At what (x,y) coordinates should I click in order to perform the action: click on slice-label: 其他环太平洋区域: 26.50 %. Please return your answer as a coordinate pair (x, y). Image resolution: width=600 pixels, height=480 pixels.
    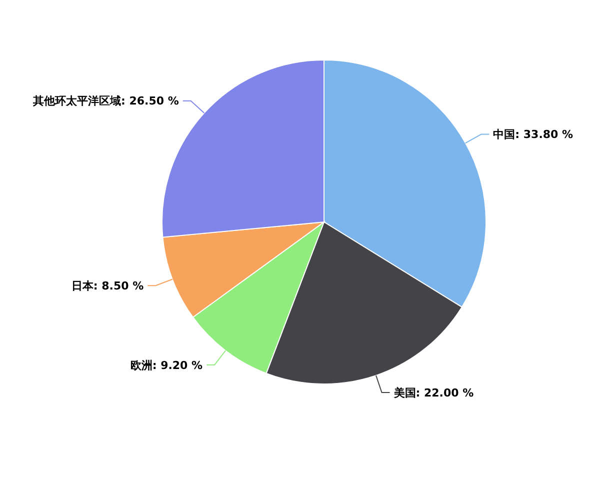
    Looking at the image, I should click on (105, 101).